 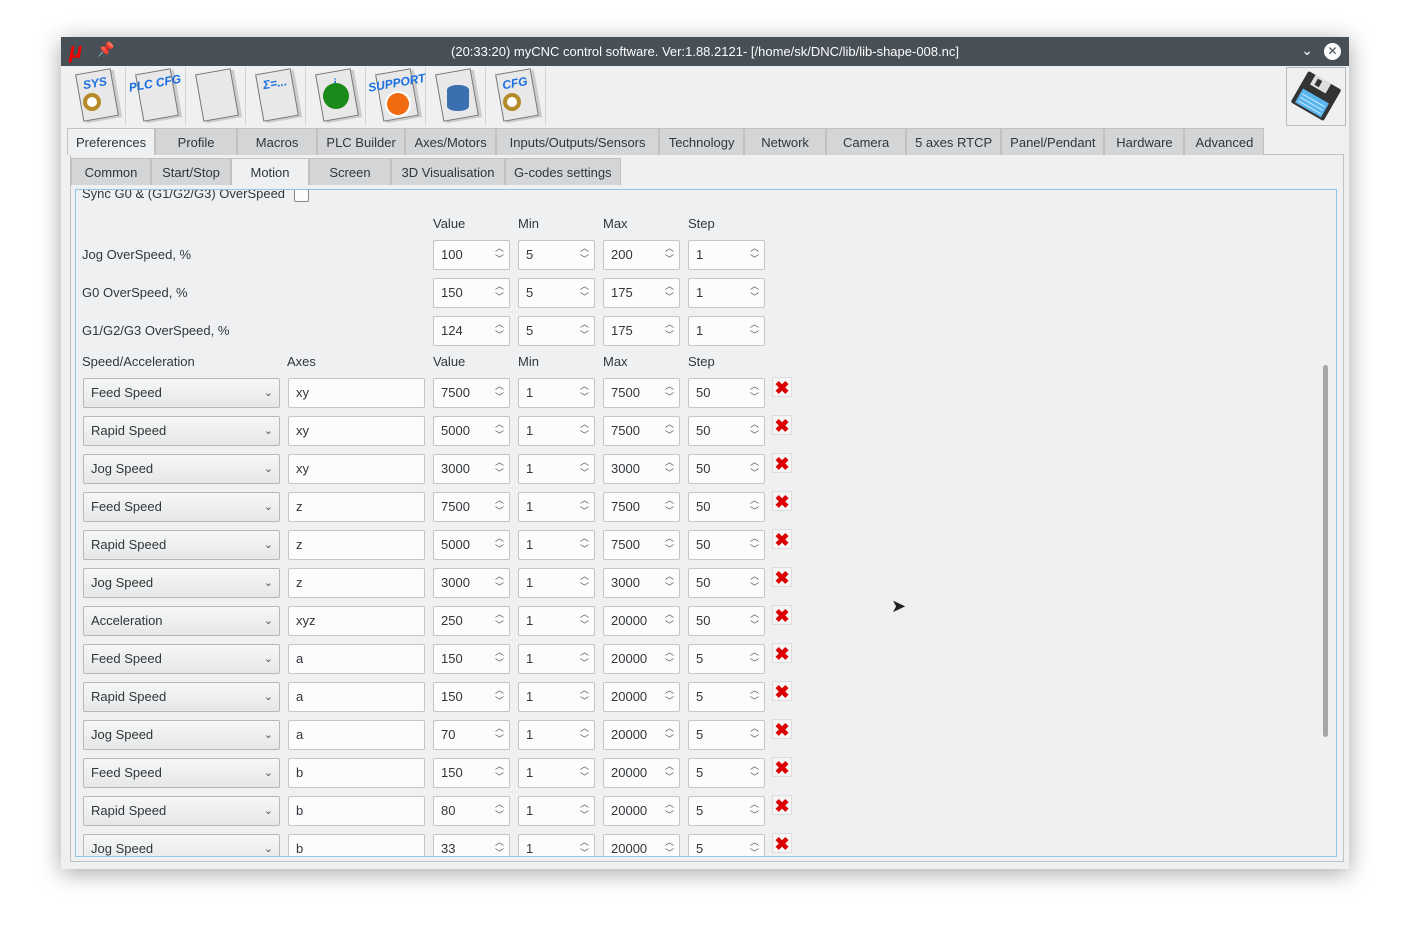 I want to click on tab-network: Network, so click(x=785, y=141).